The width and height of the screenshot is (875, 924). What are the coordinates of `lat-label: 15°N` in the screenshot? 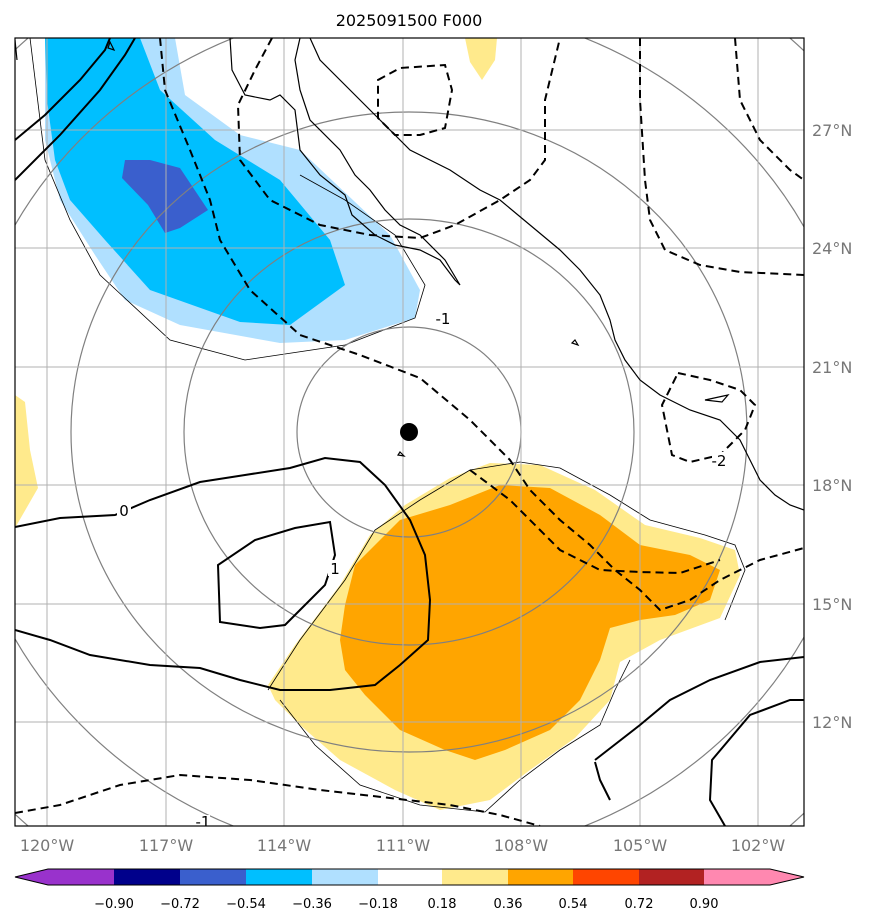 It's located at (832, 604).